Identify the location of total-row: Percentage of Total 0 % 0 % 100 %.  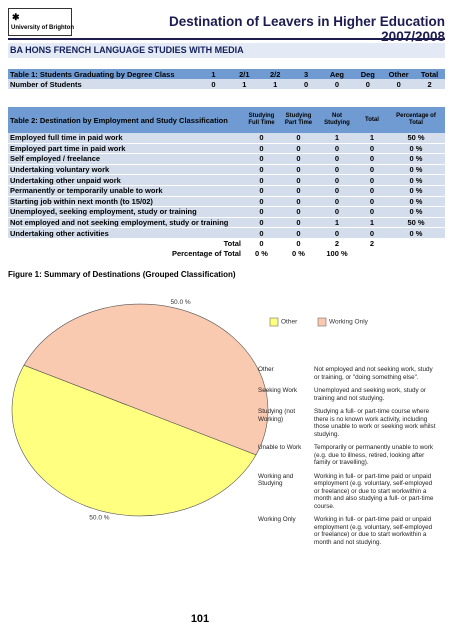
(226, 254).